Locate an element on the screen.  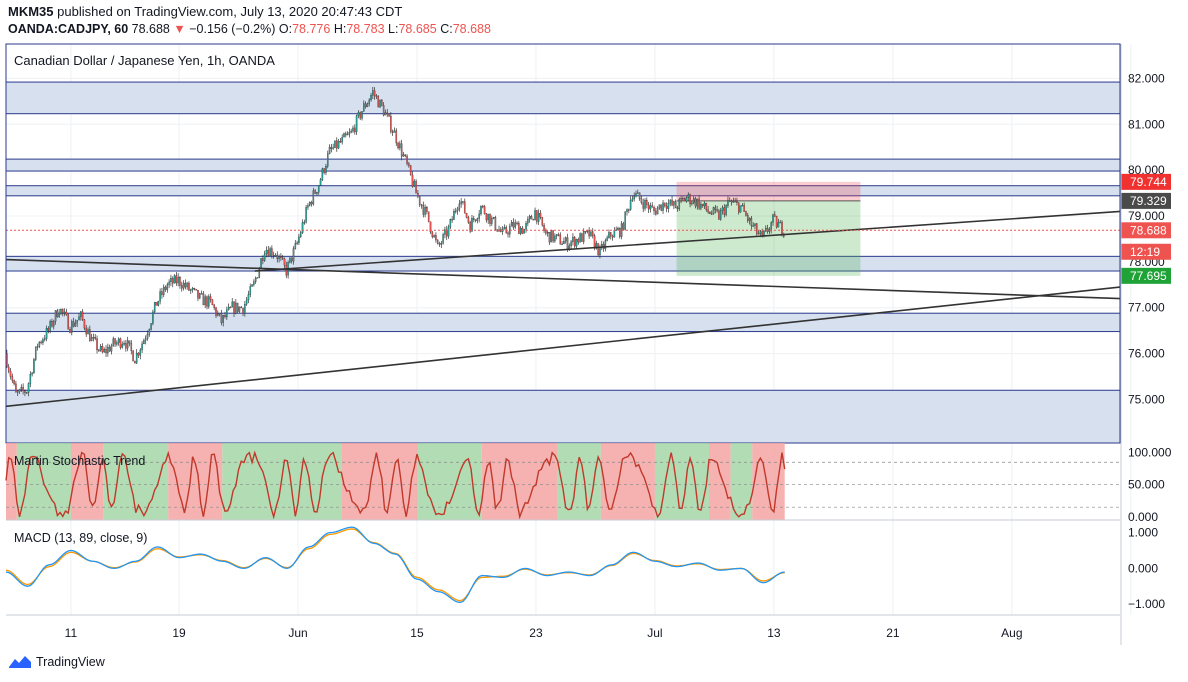
price-label-text: 78.688 is located at coordinates (1148, 230).